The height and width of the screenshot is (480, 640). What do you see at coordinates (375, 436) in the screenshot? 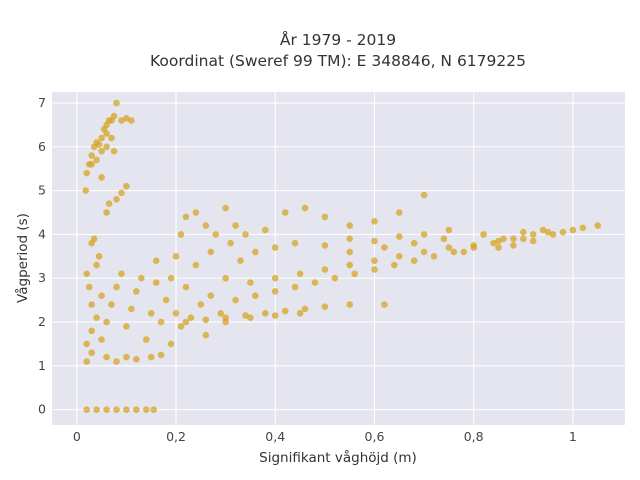
I see `x-tick-label: 0,6` at bounding box center [375, 436].